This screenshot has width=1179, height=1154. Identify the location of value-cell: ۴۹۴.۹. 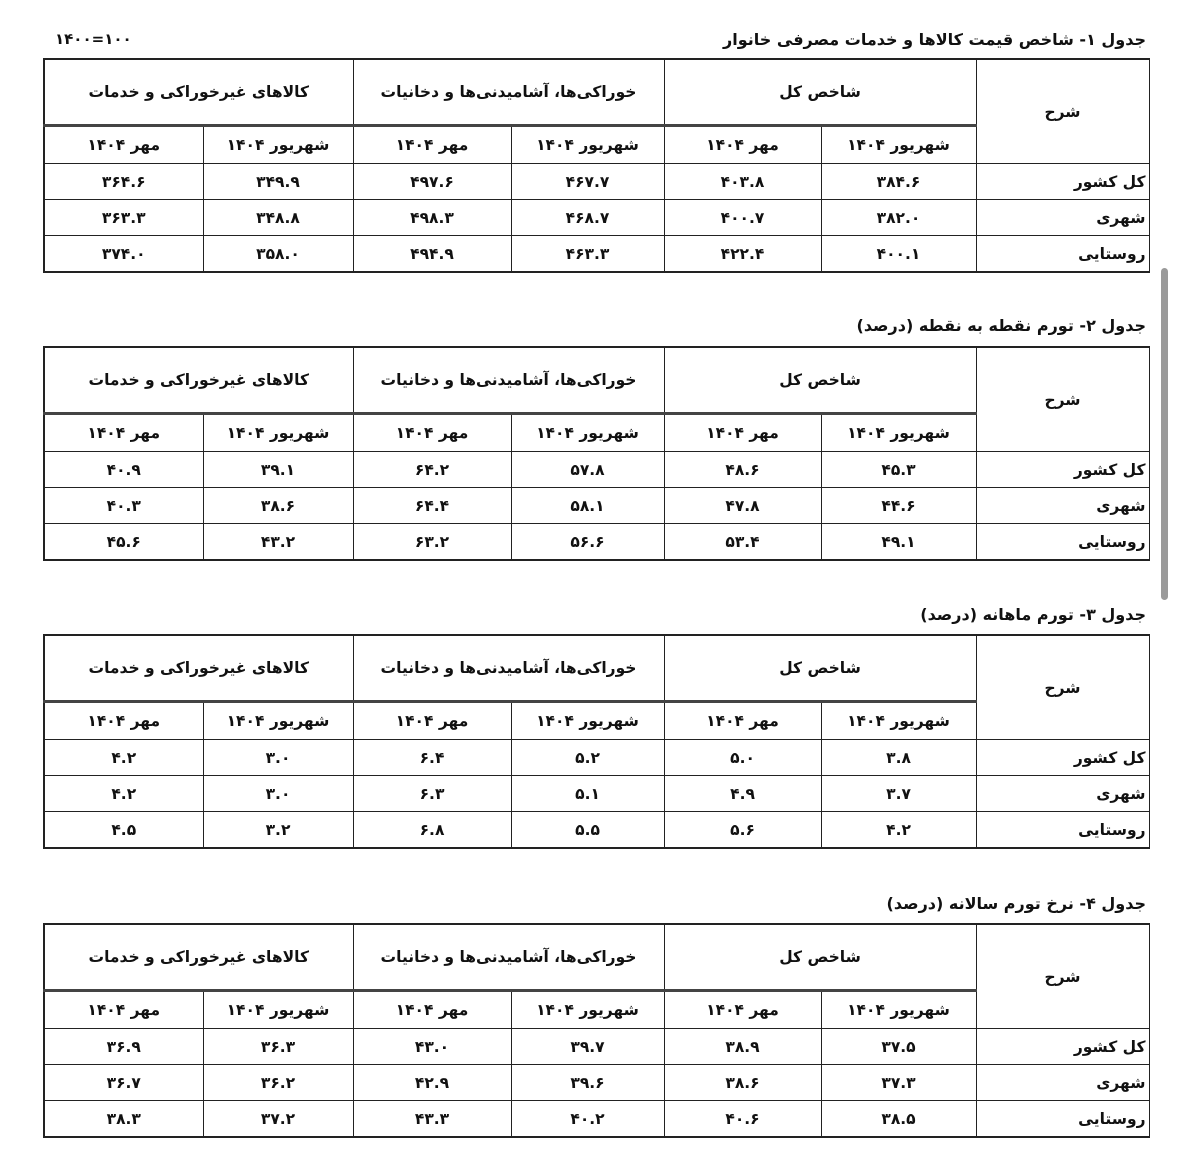
(432, 254).